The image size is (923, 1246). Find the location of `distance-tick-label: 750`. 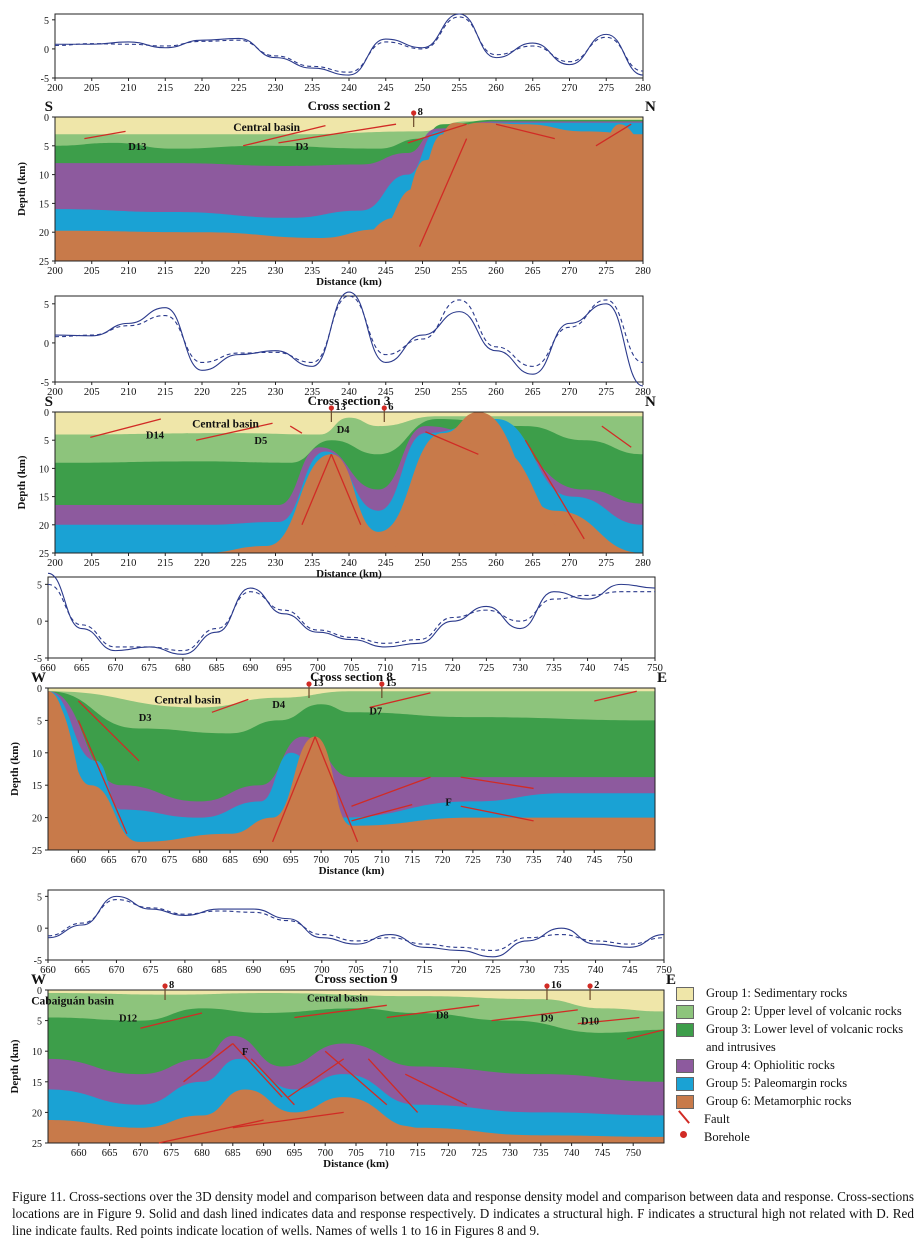

distance-tick-label: 750 is located at coordinates (625, 860).